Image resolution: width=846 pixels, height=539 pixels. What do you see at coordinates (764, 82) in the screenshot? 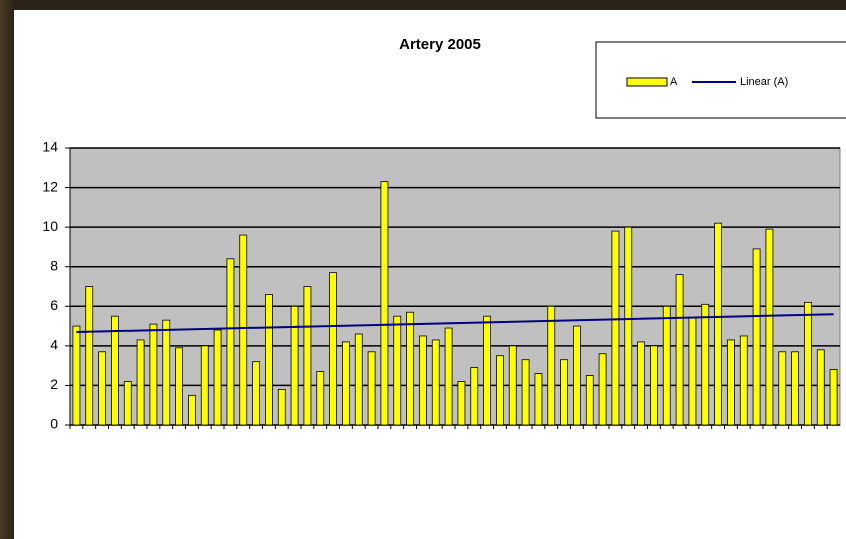
I see `legend-label: Linear (A)` at bounding box center [764, 82].